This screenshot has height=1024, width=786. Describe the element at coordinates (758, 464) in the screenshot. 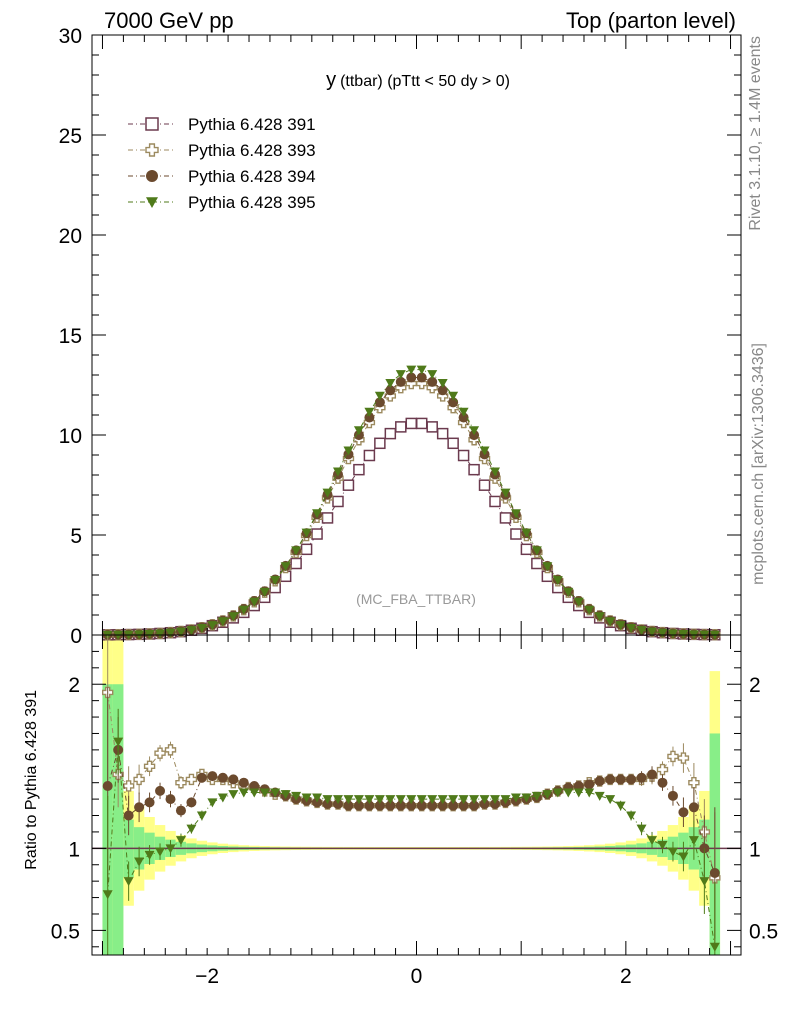

I see `mcplots-label: mcplots.cern.ch [arXiv:1306.3436]` at that location.